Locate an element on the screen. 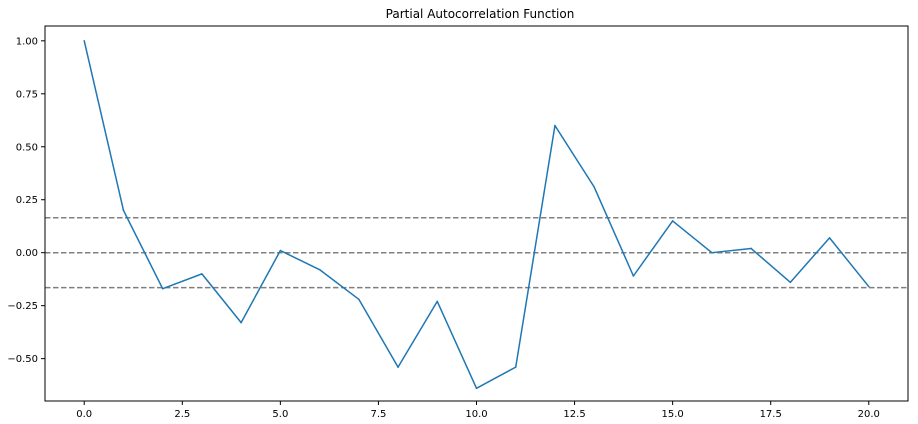 The width and height of the screenshot is (918, 424). x-axis: 0.0 2.5 5.0 7.5 10.0 12.5 15.0 17.5 20.0 is located at coordinates (478, 410).